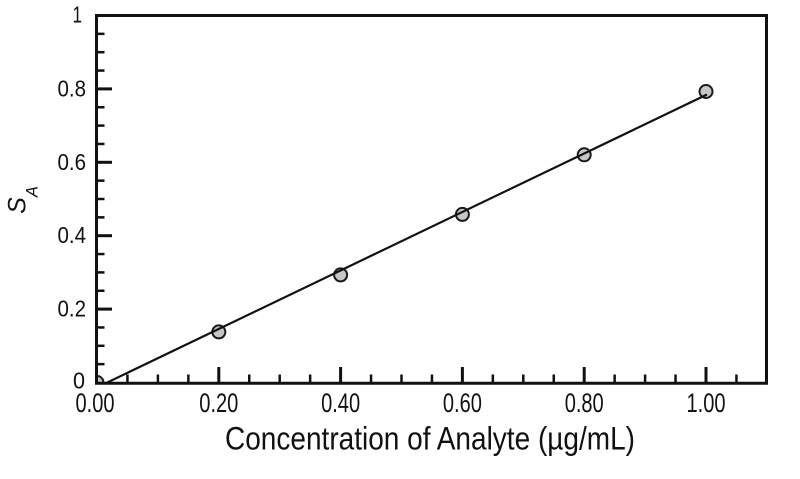  I want to click on svg-text: 0.60, so click(462, 403).